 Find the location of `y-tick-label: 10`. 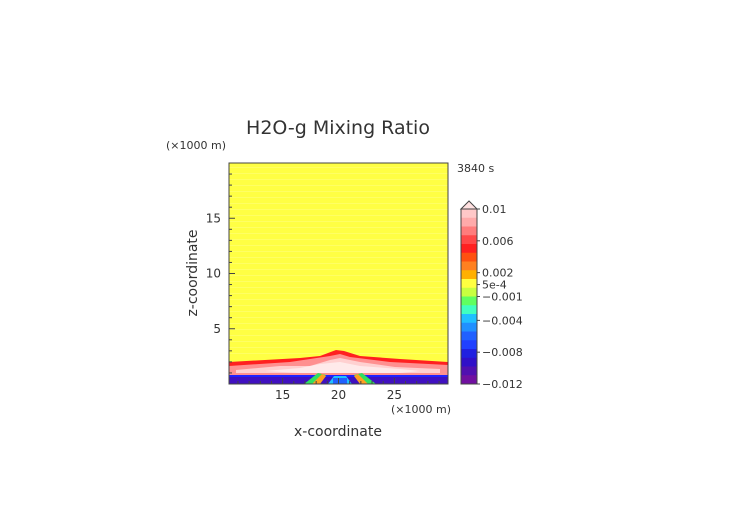

y-tick-label: 10 is located at coordinates (213, 274).